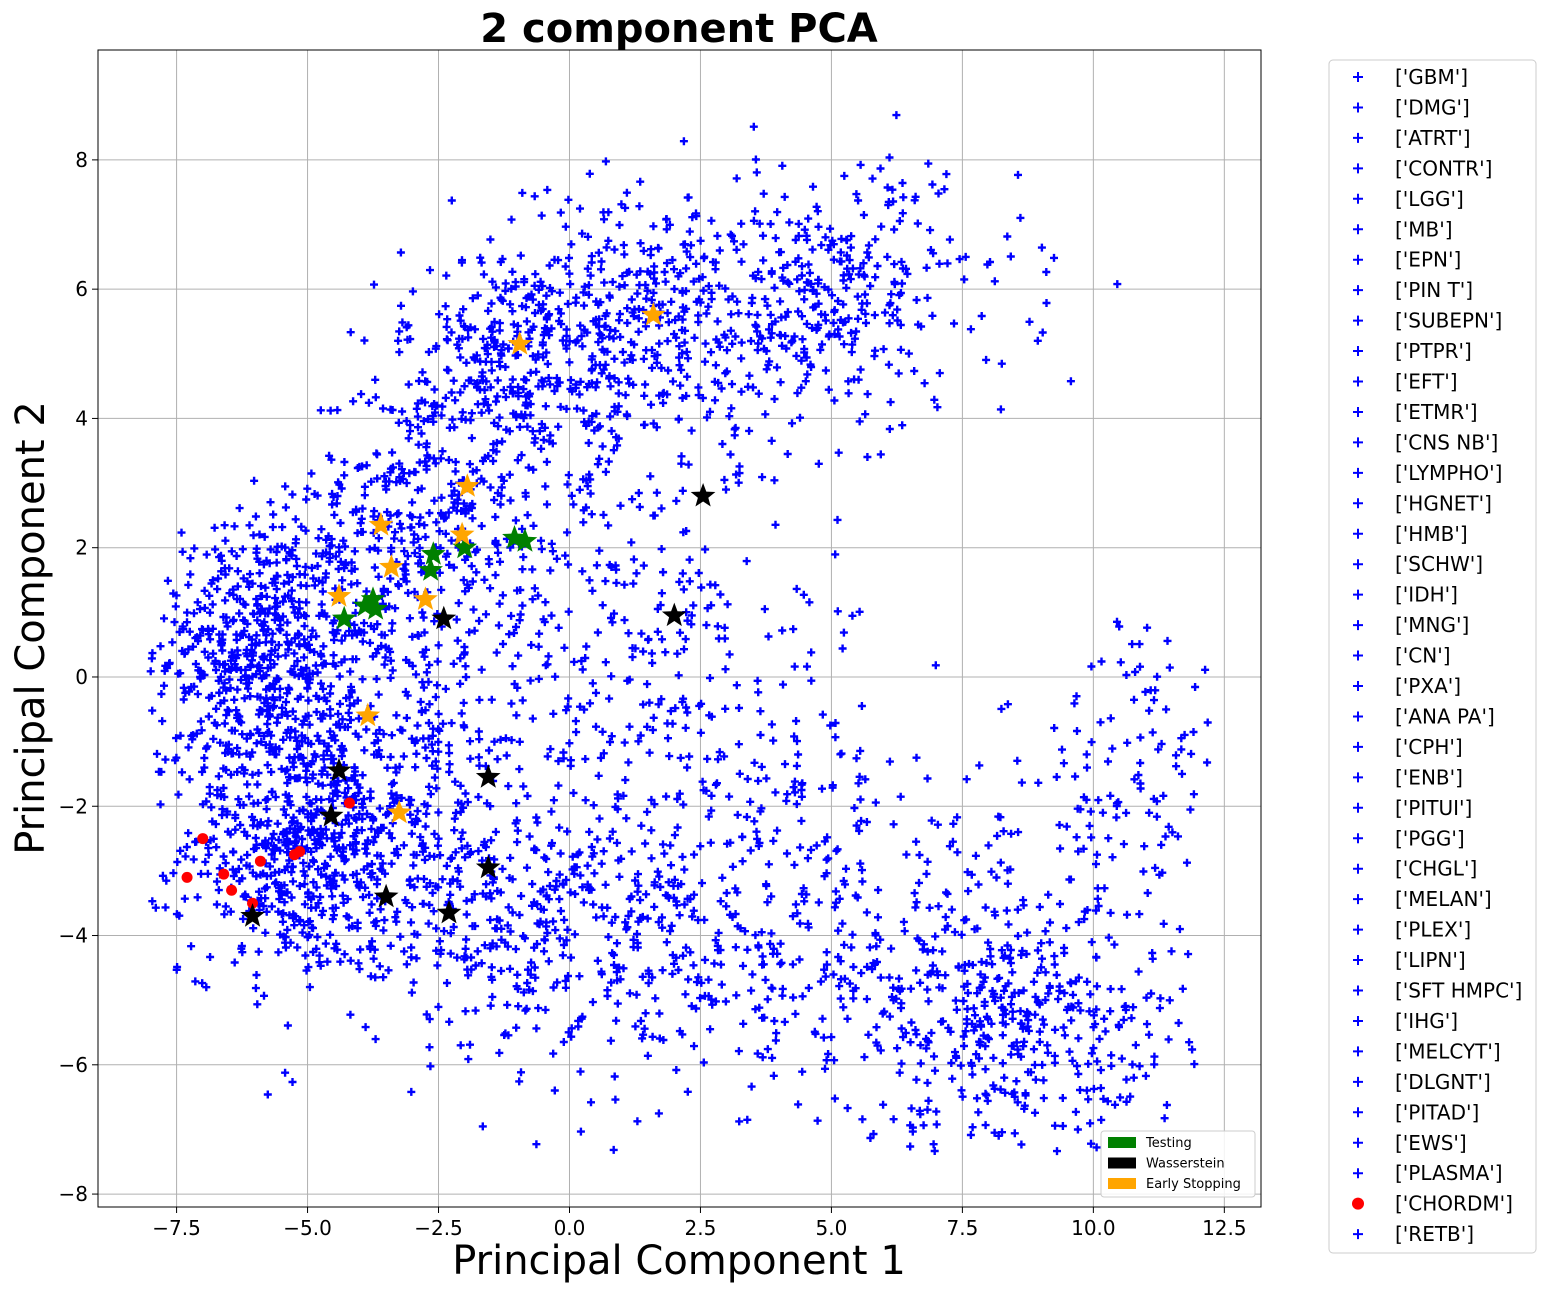  What do you see at coordinates (1428, 260) in the screenshot?
I see `class-legend-label: ['EPN']` at bounding box center [1428, 260].